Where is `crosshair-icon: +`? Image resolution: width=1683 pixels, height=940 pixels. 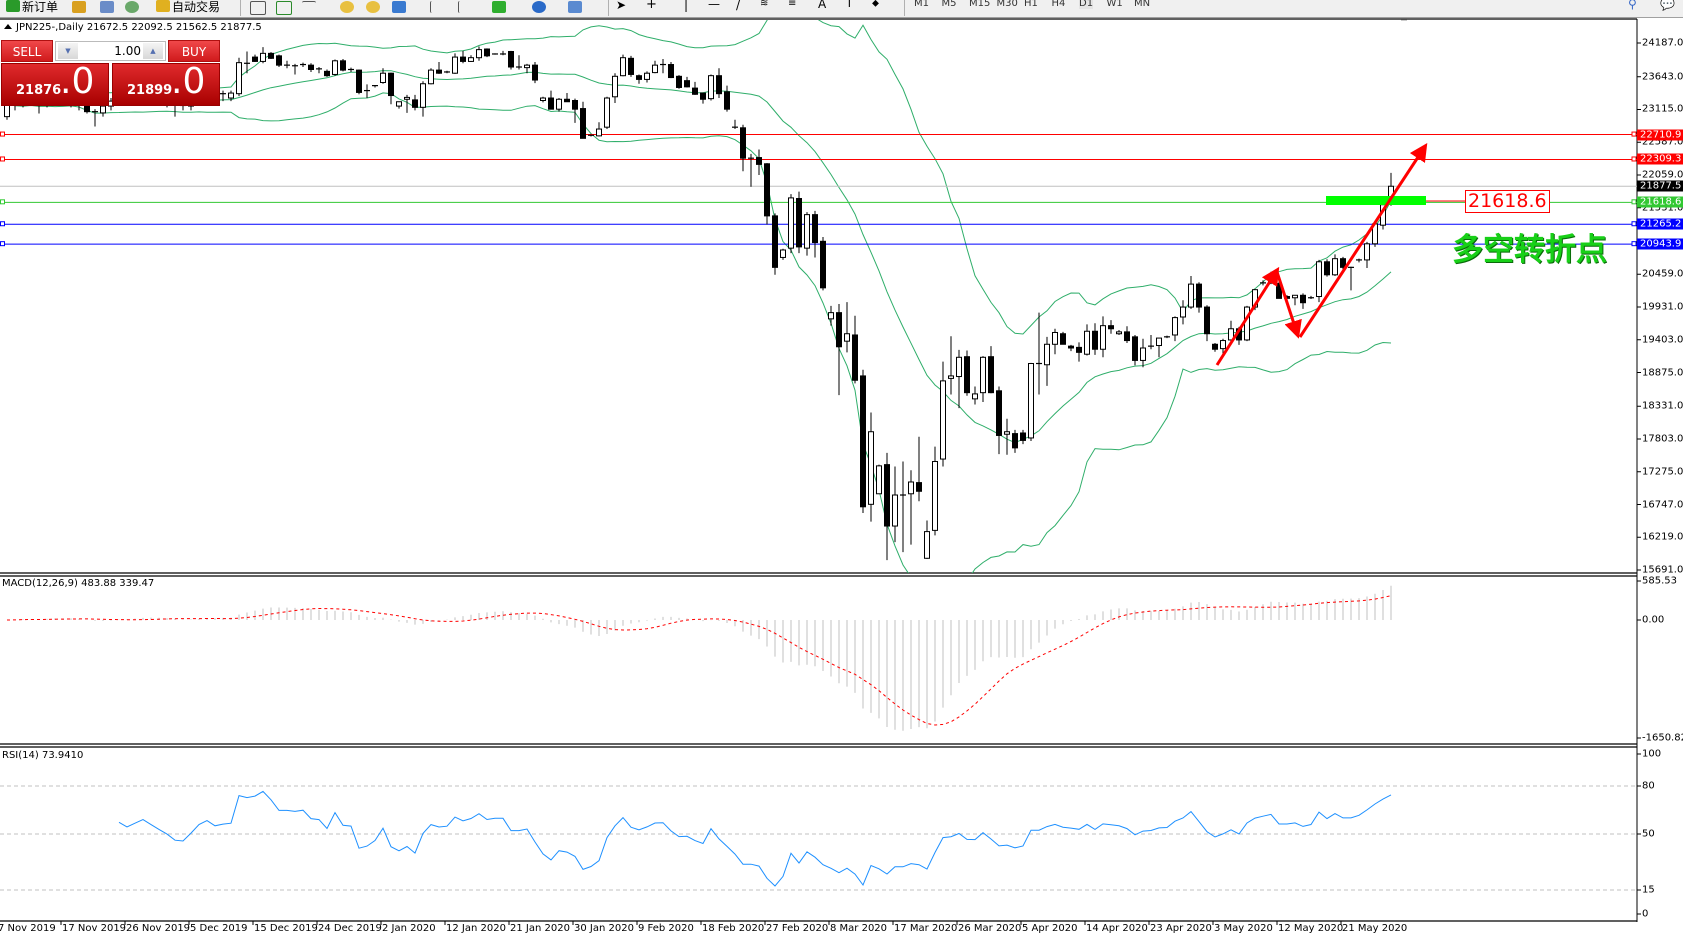 crosshair-icon: + is located at coordinates (651, 6).